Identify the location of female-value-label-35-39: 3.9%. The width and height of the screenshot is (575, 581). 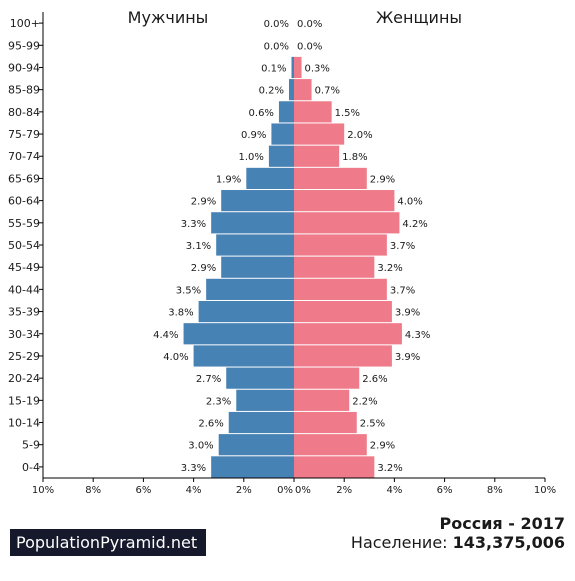
(407, 313).